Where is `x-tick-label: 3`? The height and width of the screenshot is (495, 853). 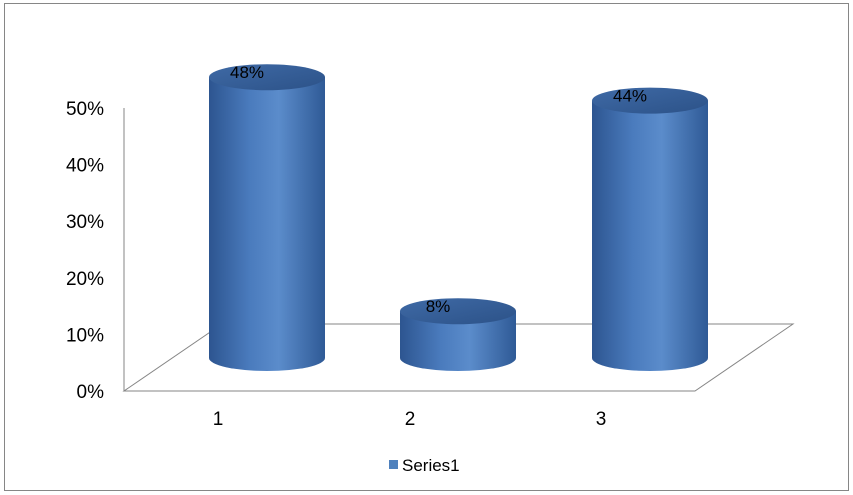
x-tick-label: 3 is located at coordinates (601, 419).